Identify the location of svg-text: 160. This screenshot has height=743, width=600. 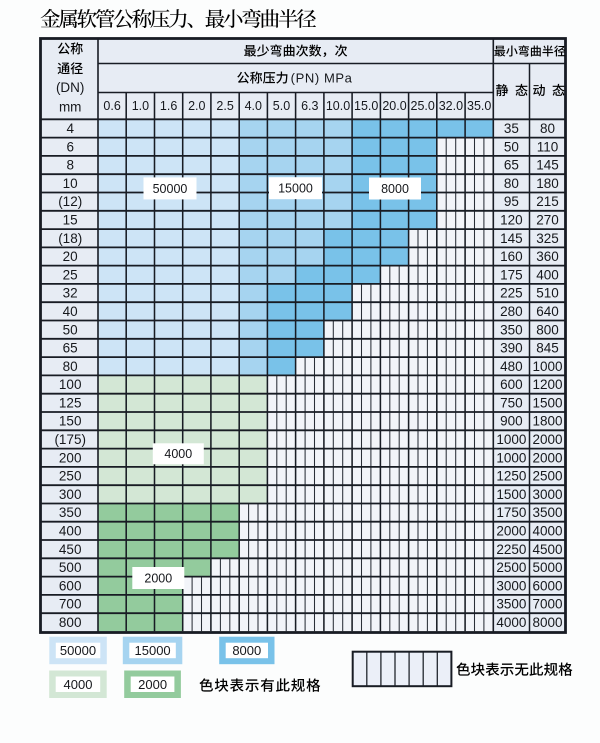
(511, 256).